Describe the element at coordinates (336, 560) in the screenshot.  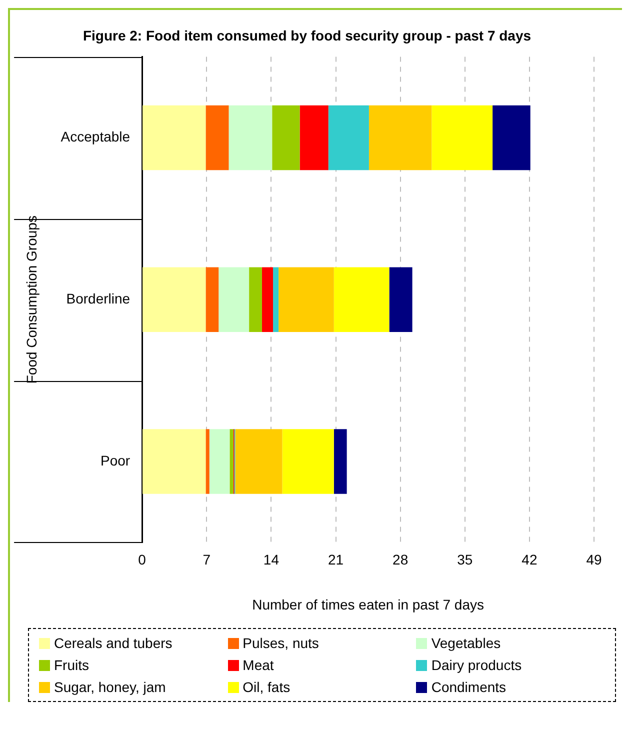
I see `x-tick-label: 21` at that location.